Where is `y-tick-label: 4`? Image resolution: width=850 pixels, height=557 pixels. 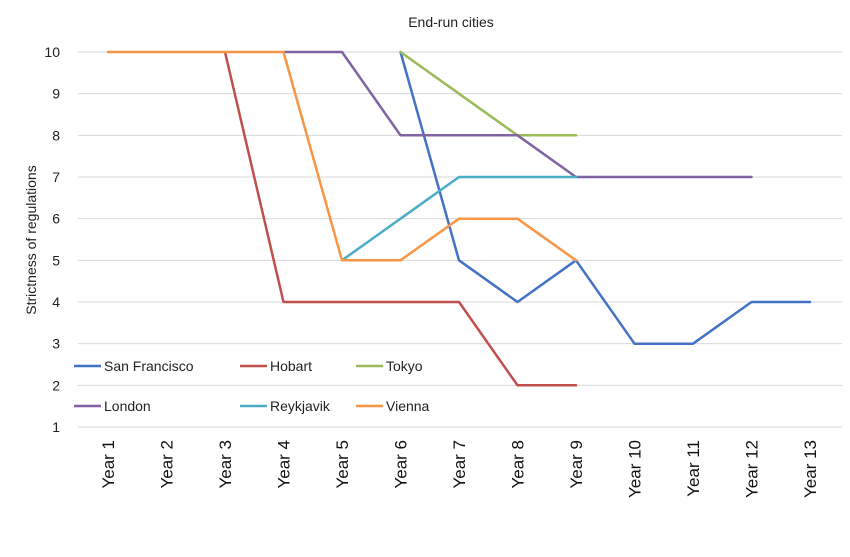
y-tick-label: 4 is located at coordinates (56, 302).